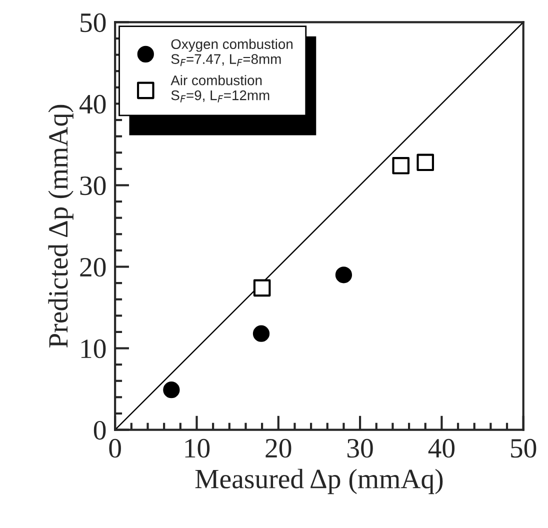 This screenshot has width=548, height=528. What do you see at coordinates (319, 481) in the screenshot?
I see `x-axis-title: Measured Δp (mmAq)` at bounding box center [319, 481].